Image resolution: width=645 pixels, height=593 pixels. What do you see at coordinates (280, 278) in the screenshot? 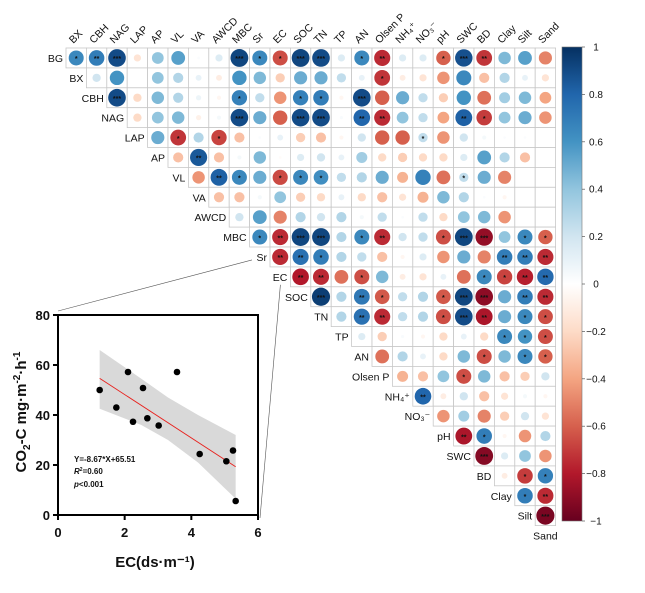
I see `row-label: EC` at bounding box center [280, 278].